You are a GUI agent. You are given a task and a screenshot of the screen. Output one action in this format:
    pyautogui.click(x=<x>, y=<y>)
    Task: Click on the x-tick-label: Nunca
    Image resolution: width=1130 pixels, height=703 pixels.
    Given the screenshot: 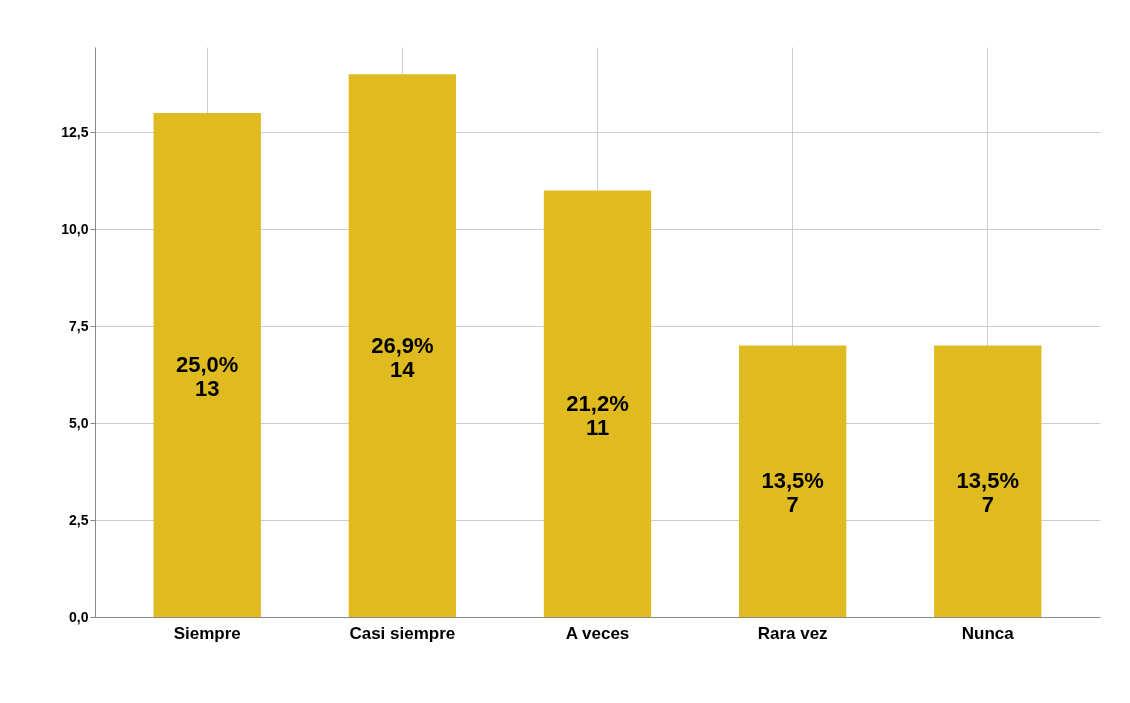 What is the action you would take?
    pyautogui.click(x=988, y=633)
    